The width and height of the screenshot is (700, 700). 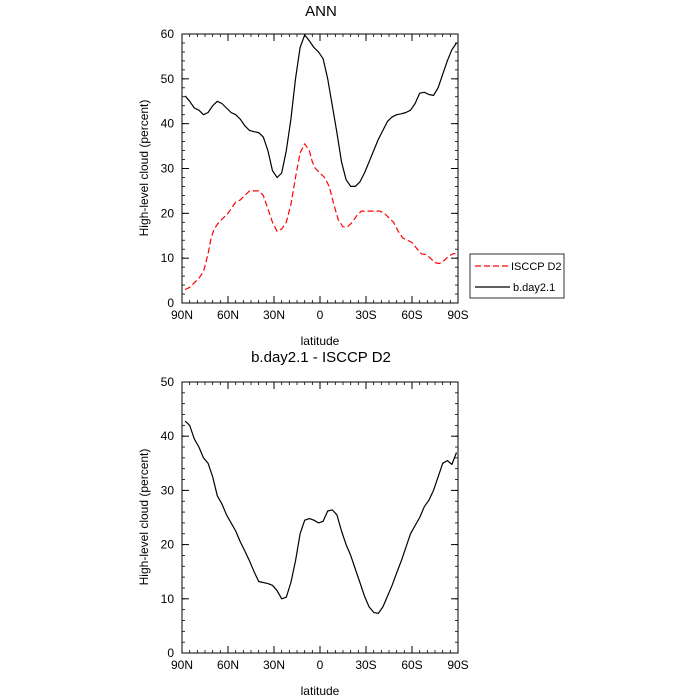 I want to click on series-line-difference, so click(x=321, y=517).